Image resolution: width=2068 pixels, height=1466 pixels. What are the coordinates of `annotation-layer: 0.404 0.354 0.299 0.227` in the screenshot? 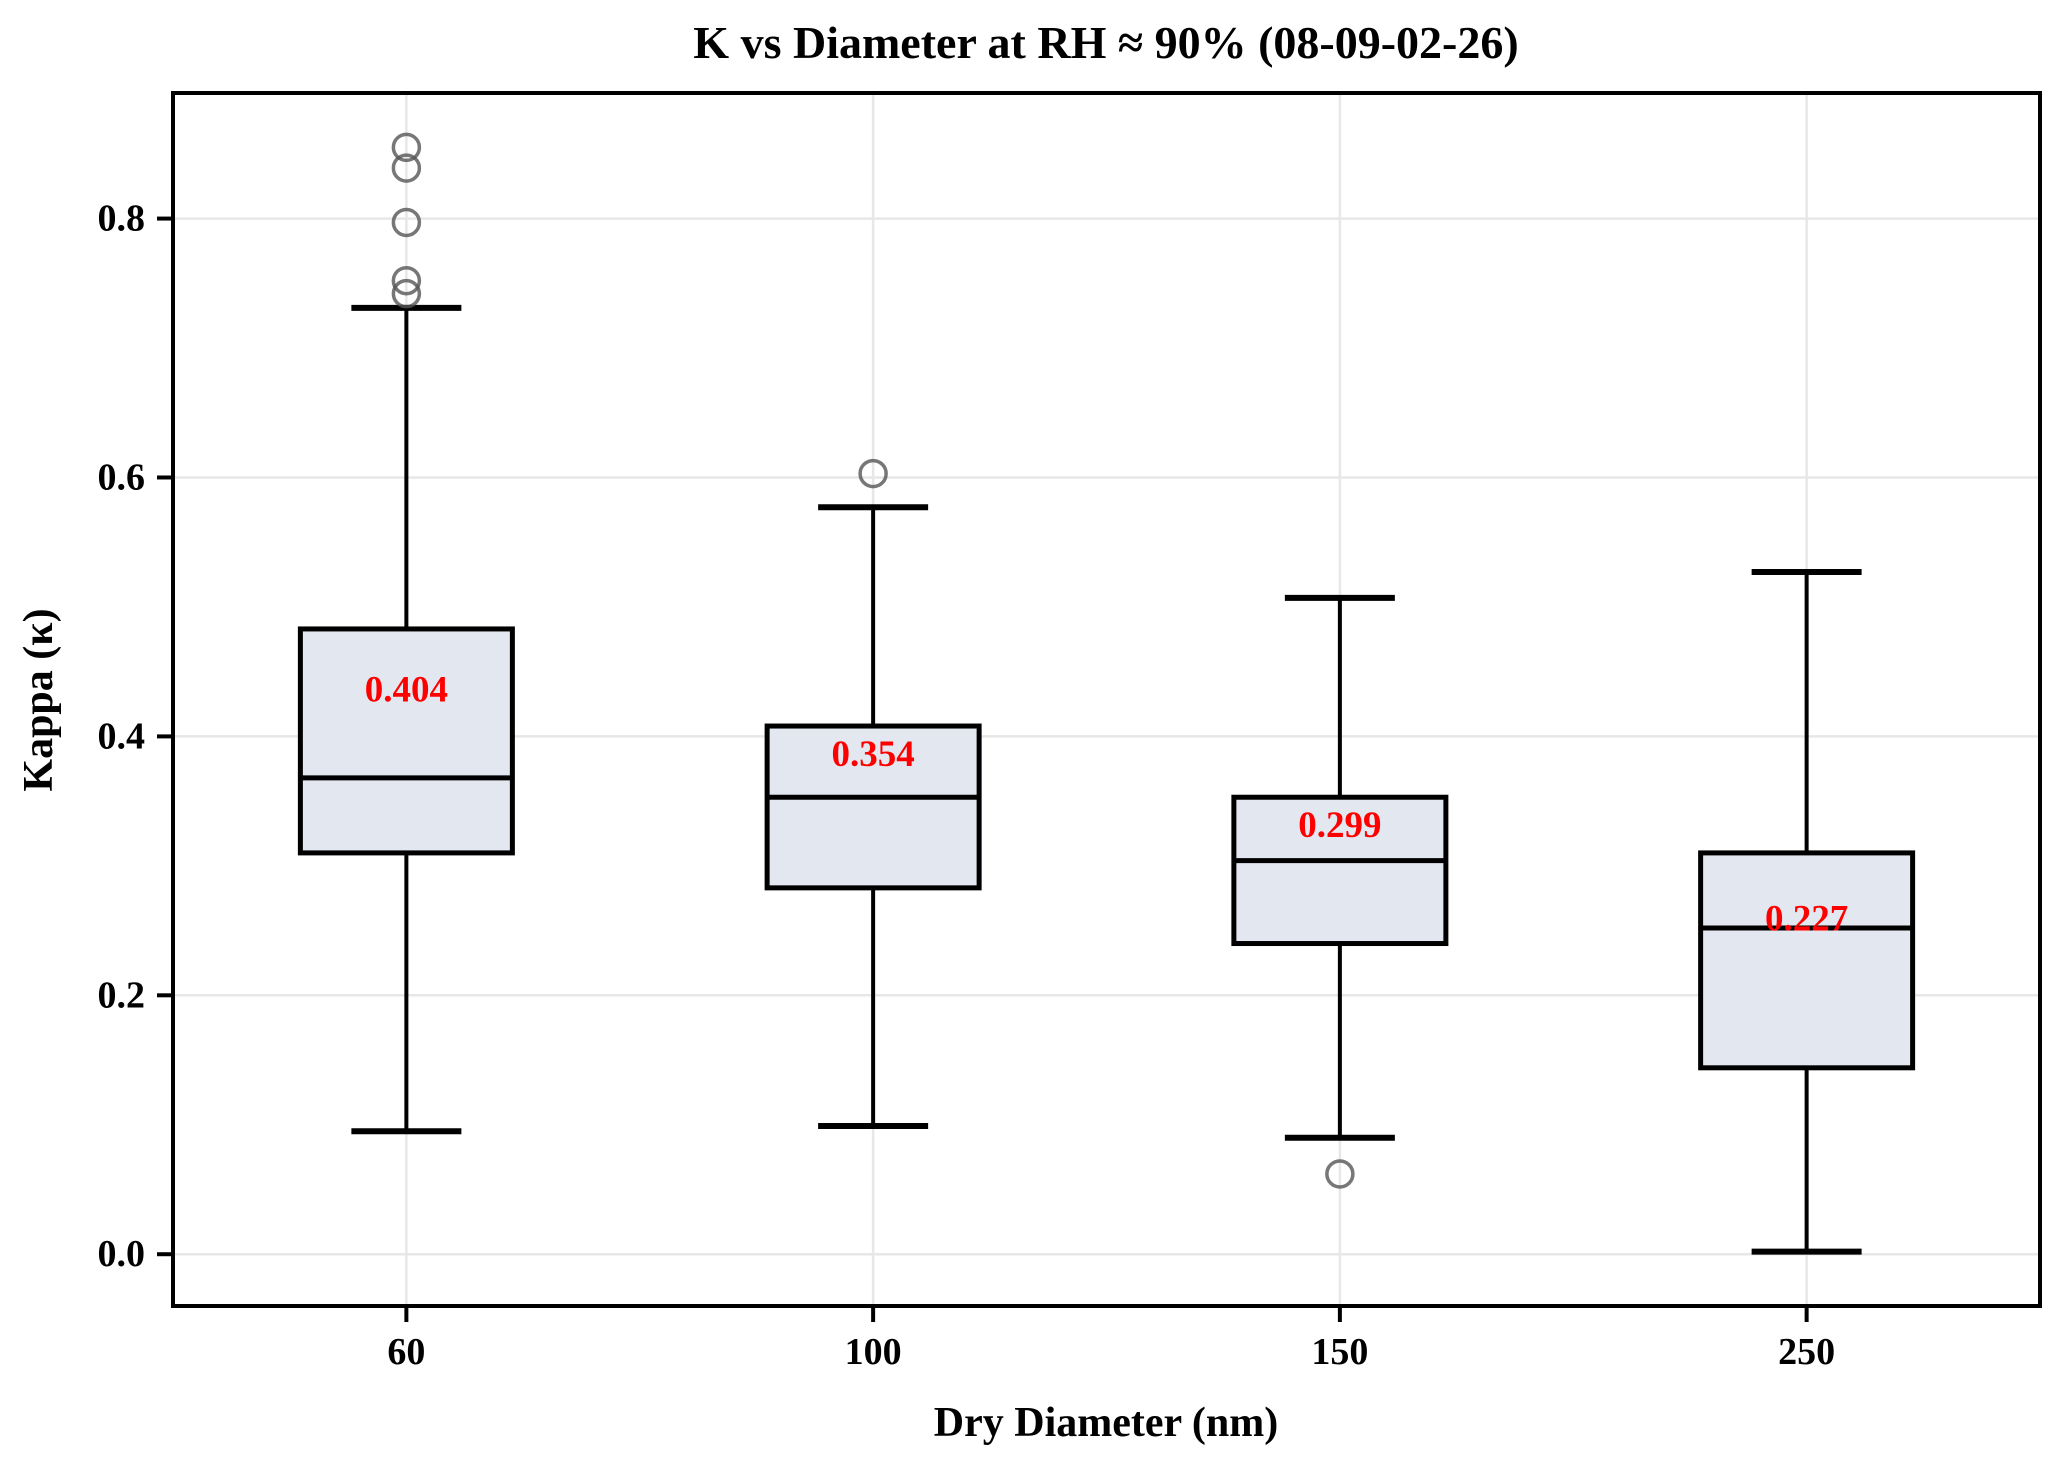 It's located at (1107, 804).